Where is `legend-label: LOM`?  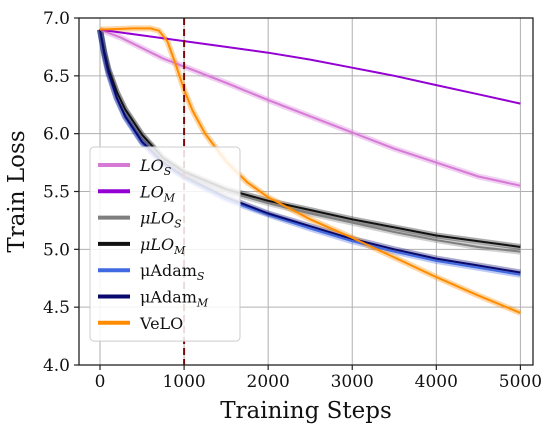 legend-label: LOM is located at coordinates (157, 193).